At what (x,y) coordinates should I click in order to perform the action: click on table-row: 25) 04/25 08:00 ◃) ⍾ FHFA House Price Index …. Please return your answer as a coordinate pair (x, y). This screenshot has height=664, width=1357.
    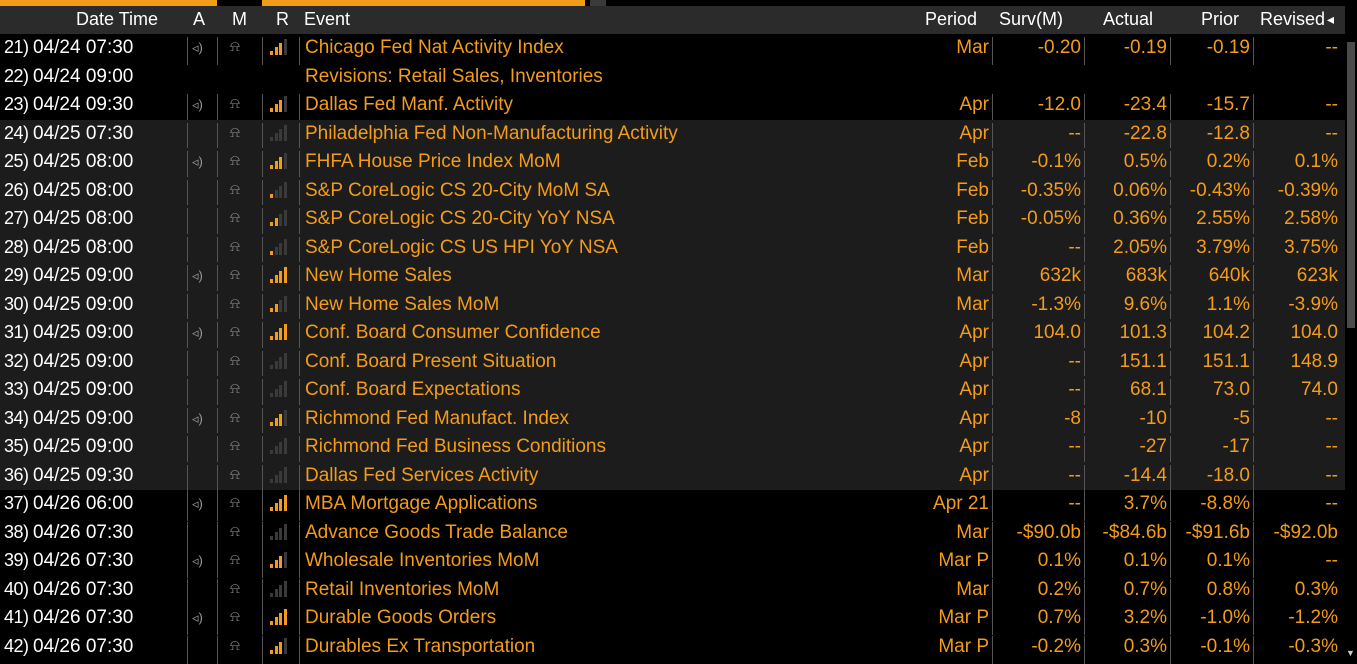
    Looking at the image, I should click on (672, 163).